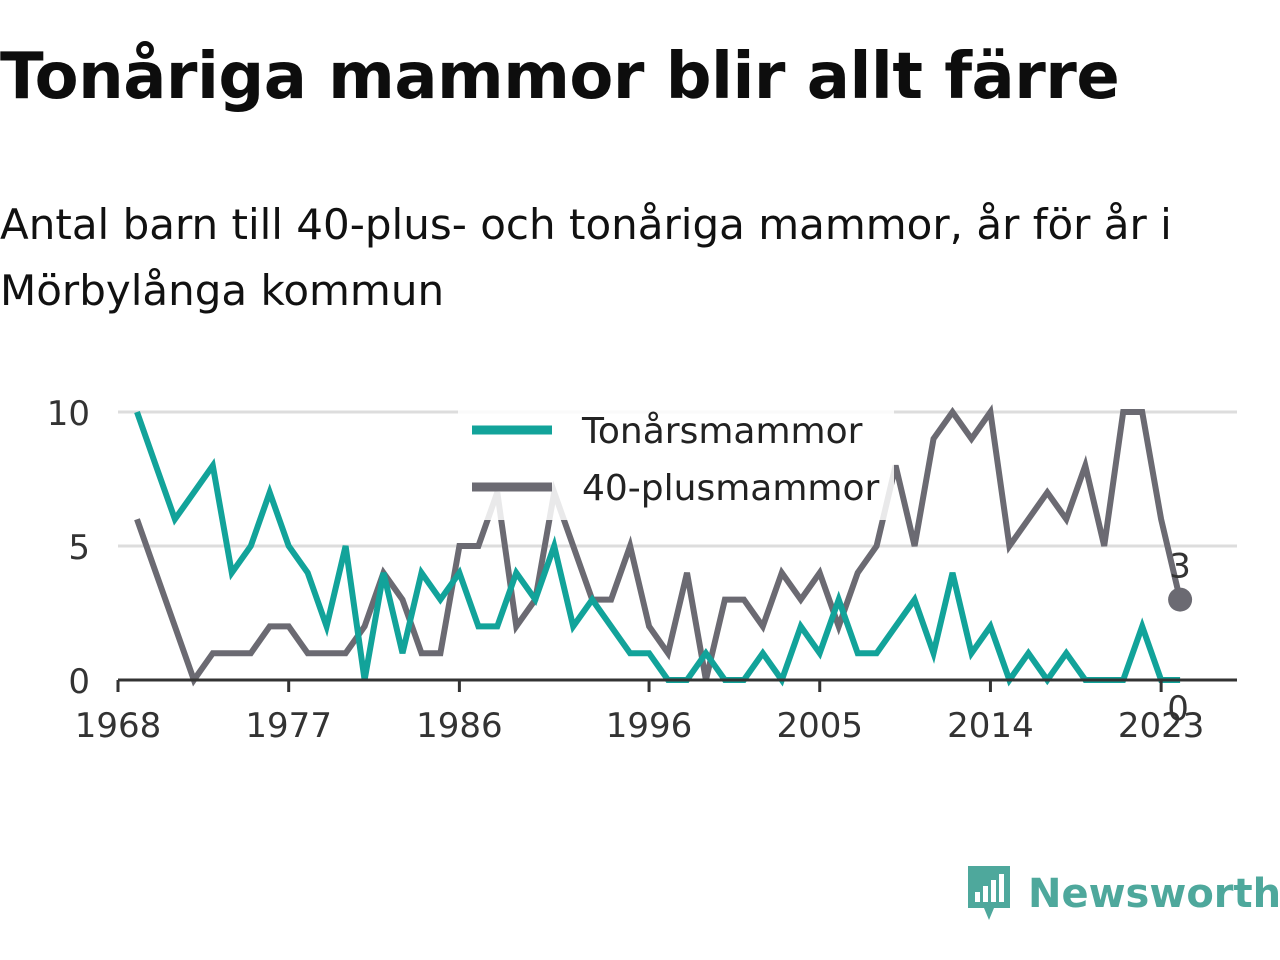  What do you see at coordinates (1180, 567) in the screenshot?
I see `end-label-forty: 3` at bounding box center [1180, 567].